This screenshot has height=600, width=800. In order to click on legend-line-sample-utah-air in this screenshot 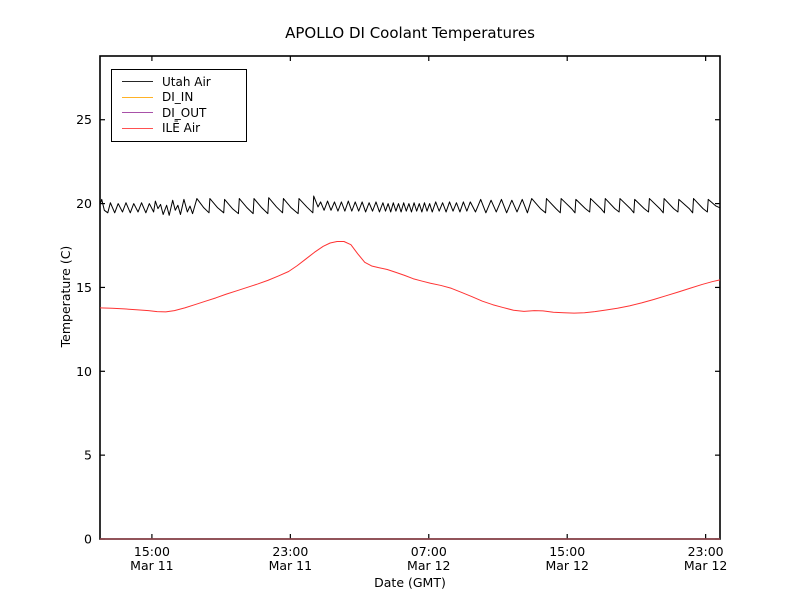, I will do `click(137, 82)`.